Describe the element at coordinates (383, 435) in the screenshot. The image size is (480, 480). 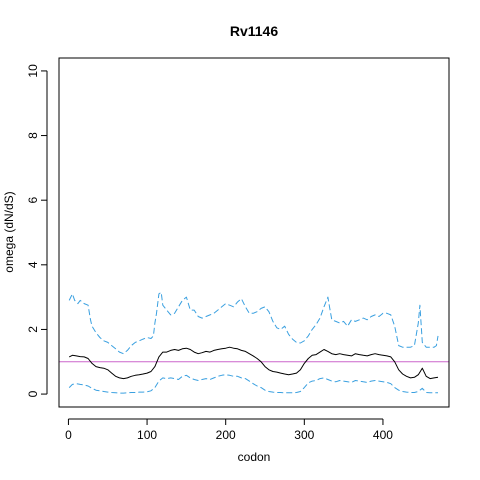
I see `x-tick-label: 400` at that location.